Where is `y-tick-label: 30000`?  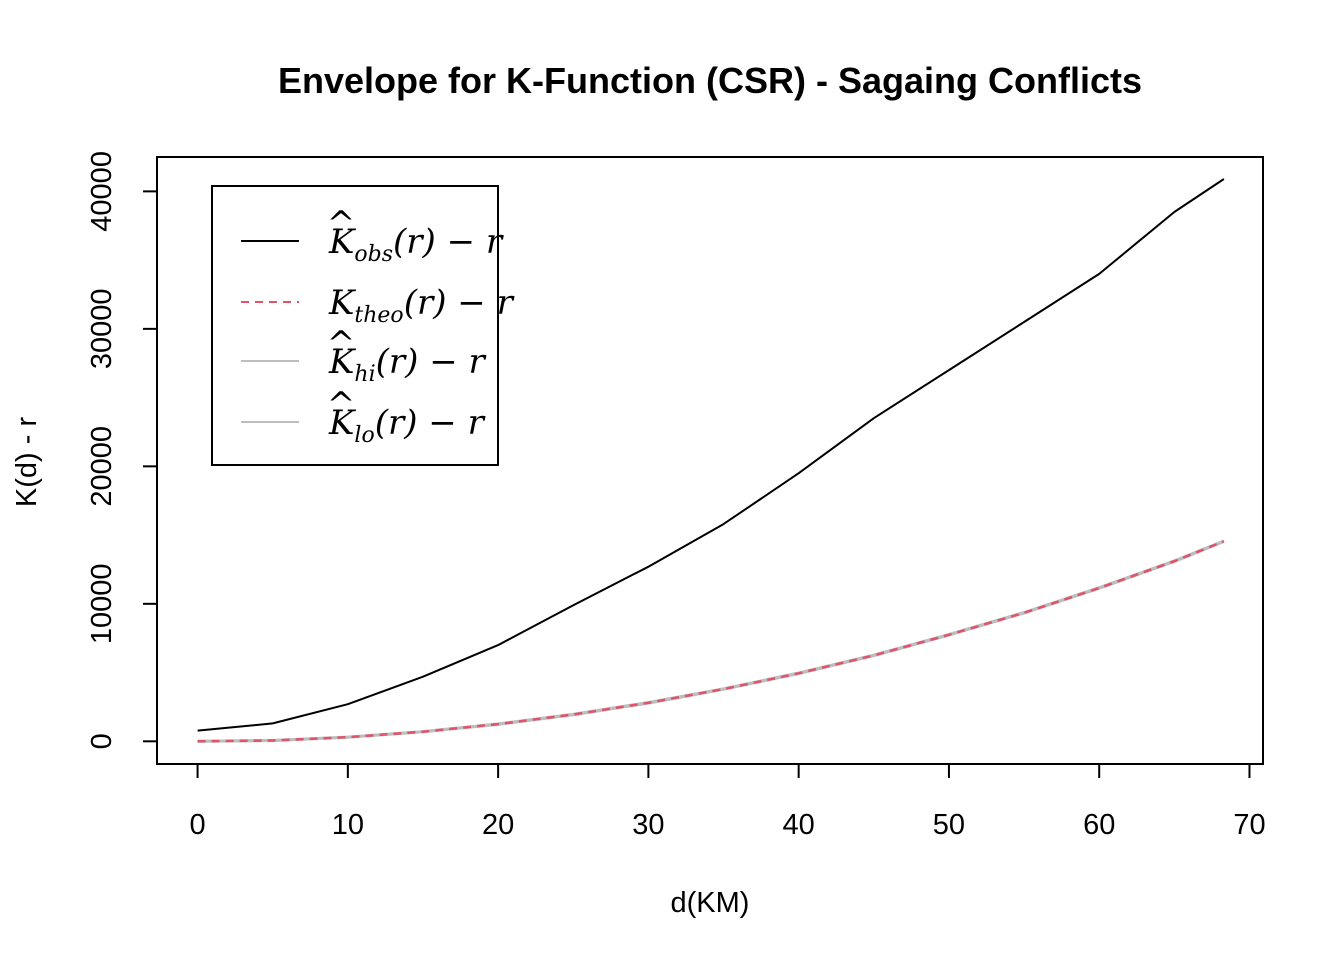
y-tick-label: 30000 is located at coordinates (102, 329).